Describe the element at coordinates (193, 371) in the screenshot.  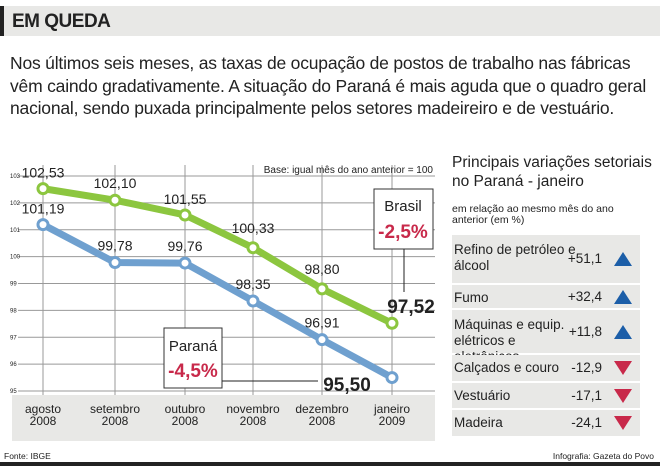
I see `parana-change: -4,5%` at that location.